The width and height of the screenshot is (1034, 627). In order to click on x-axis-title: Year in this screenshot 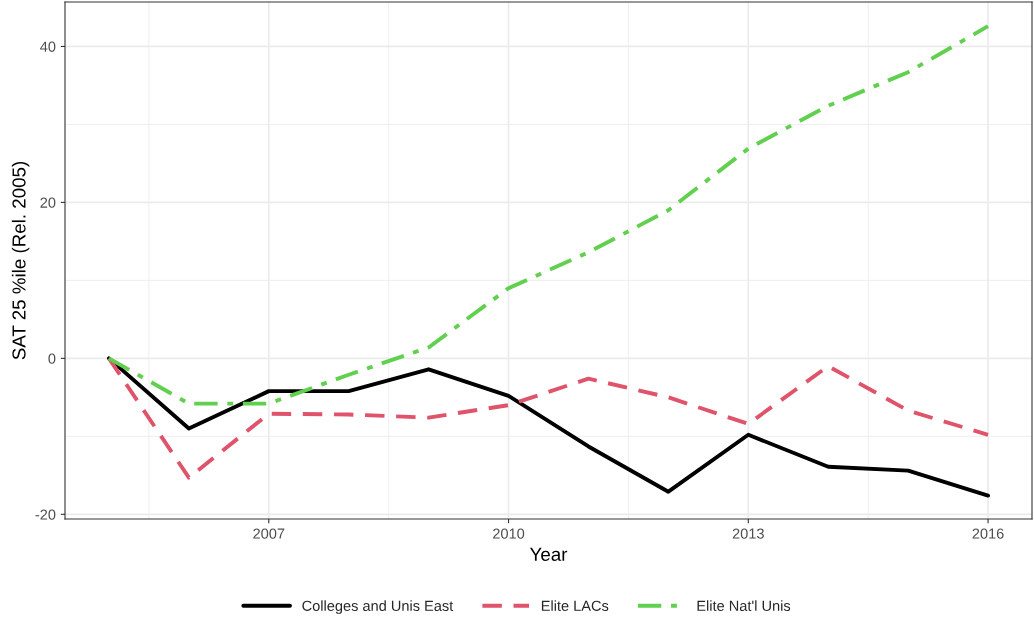, I will do `click(548, 554)`.